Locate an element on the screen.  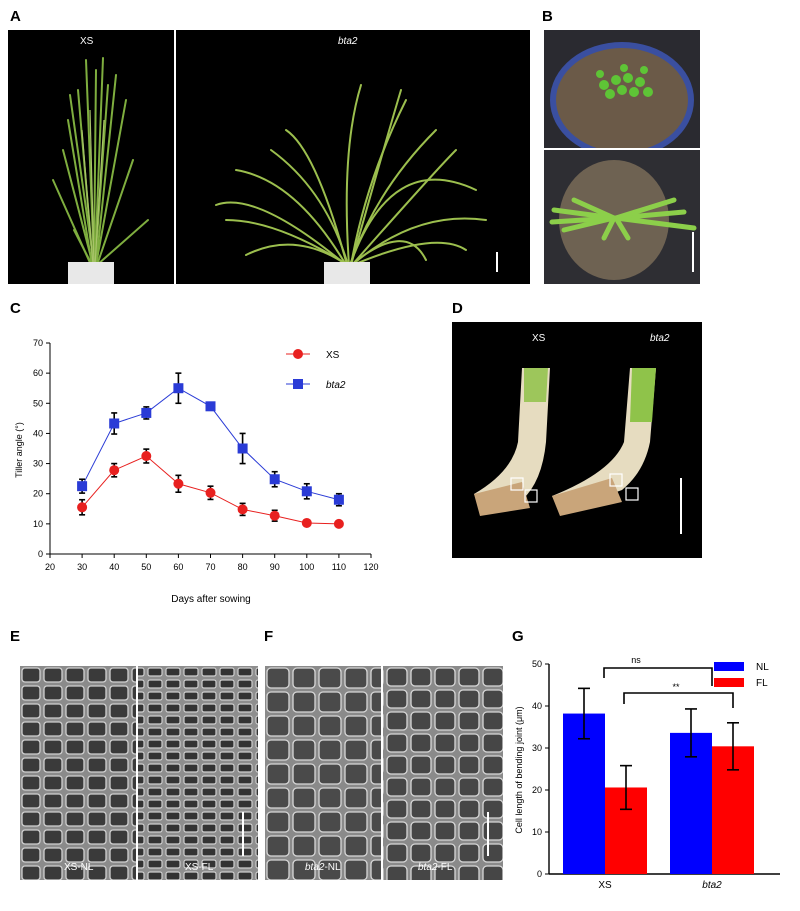
sem-label-bta2-nl-genotype: bta2 is located at coordinates (315, 867).